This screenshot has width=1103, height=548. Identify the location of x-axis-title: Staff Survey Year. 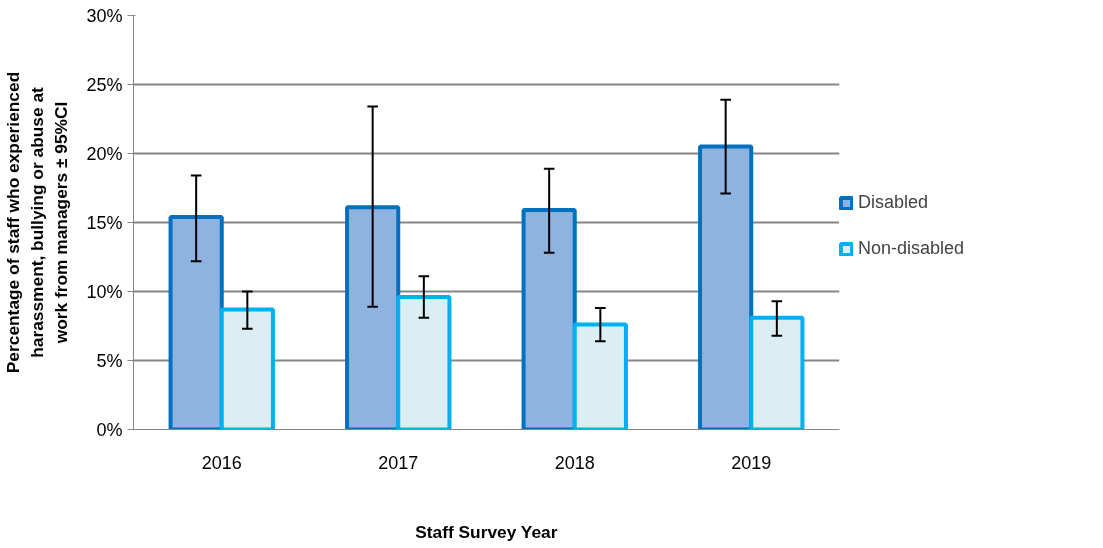
(486, 531).